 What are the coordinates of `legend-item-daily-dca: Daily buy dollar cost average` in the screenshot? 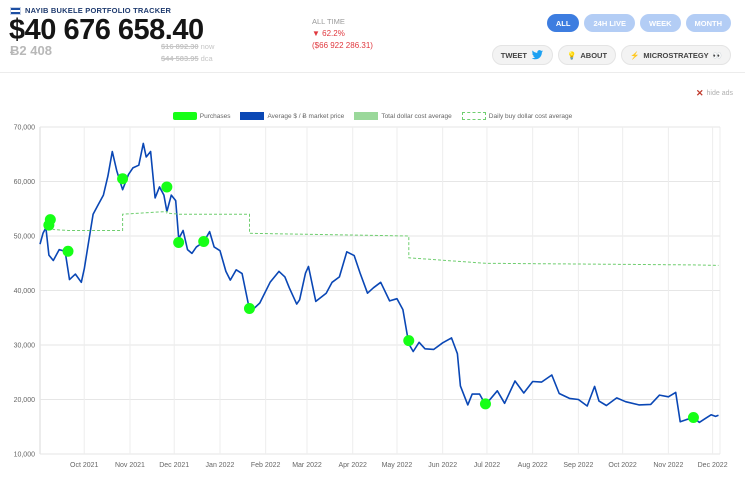 It's located at (517, 116).